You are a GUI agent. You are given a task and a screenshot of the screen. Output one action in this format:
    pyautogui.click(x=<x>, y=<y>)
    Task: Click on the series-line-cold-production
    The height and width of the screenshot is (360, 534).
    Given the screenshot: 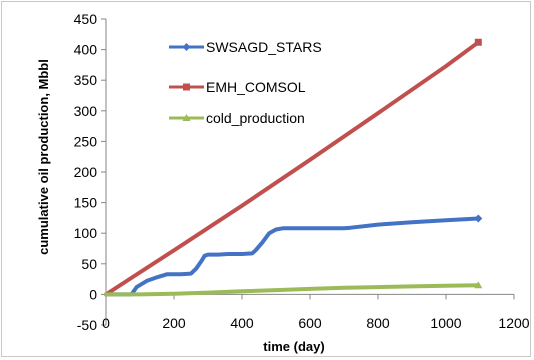 What is the action you would take?
    pyautogui.click(x=292, y=290)
    